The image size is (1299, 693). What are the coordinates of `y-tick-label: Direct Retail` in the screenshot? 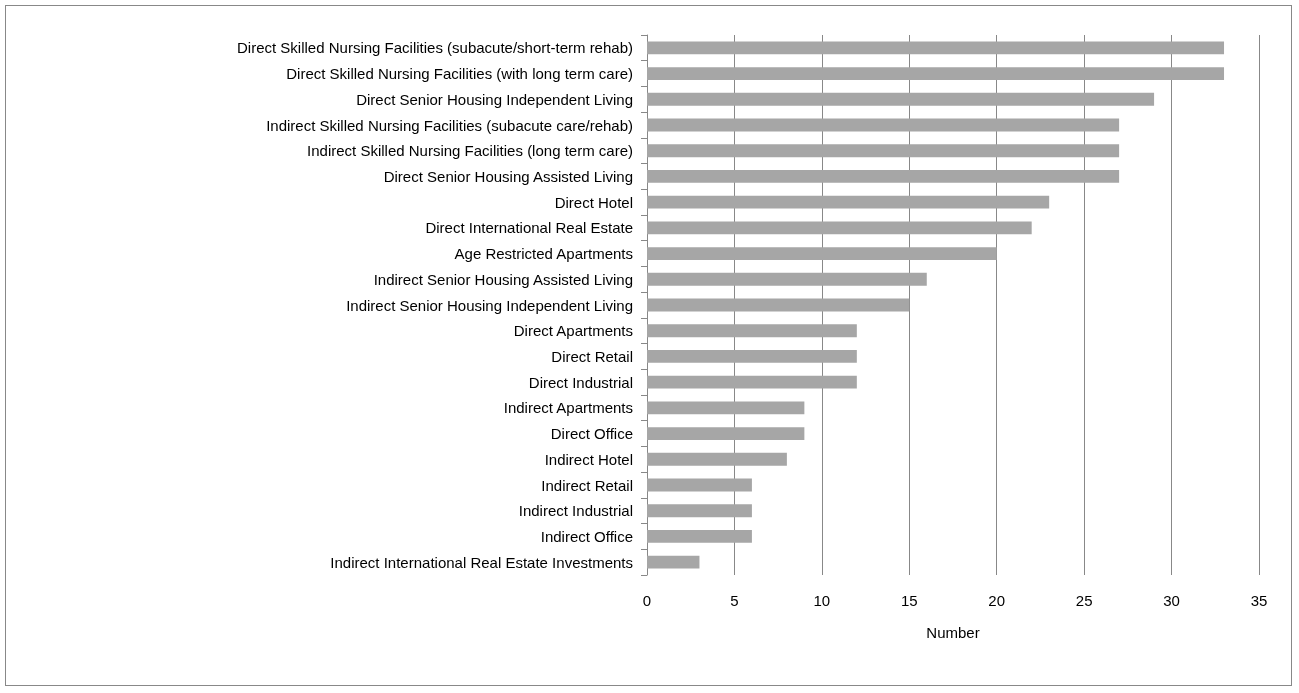 It's located at (592, 356).